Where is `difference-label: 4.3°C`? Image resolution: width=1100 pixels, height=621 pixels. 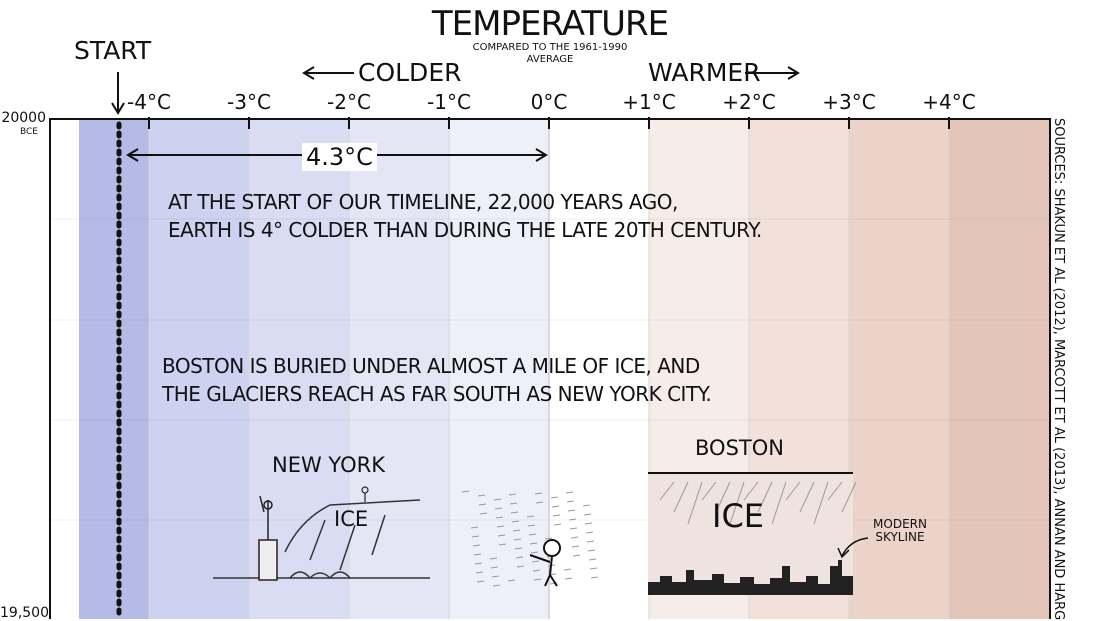
difference-label: 4.3°C is located at coordinates (339, 157).